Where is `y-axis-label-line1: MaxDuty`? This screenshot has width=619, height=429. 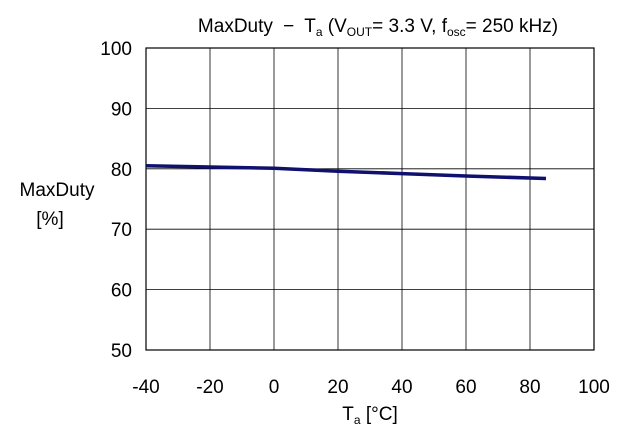
y-axis-label-line1: MaxDuty is located at coordinates (57, 190).